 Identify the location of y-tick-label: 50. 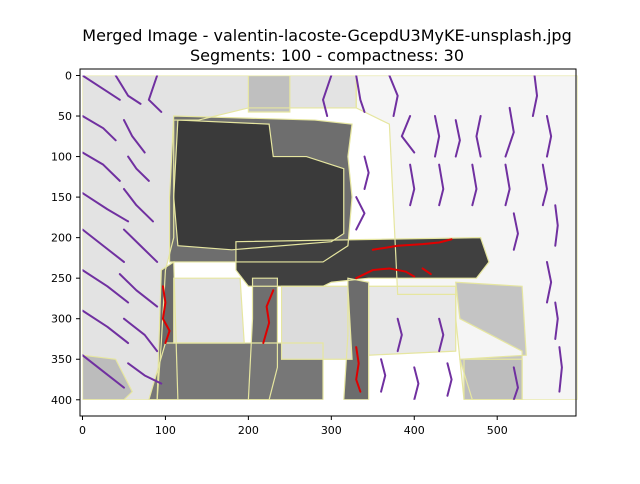
(65, 116).